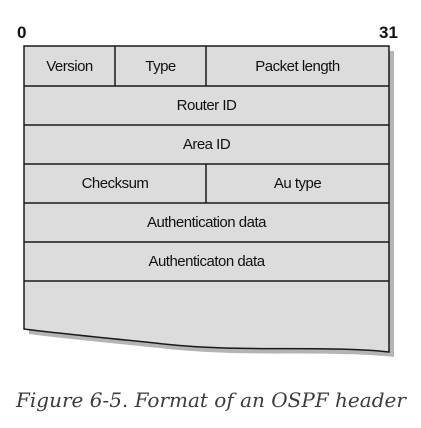 Image resolution: width=421 pixels, height=428 pixels. What do you see at coordinates (298, 183) in the screenshot?
I see `field-au-type: Au type` at bounding box center [298, 183].